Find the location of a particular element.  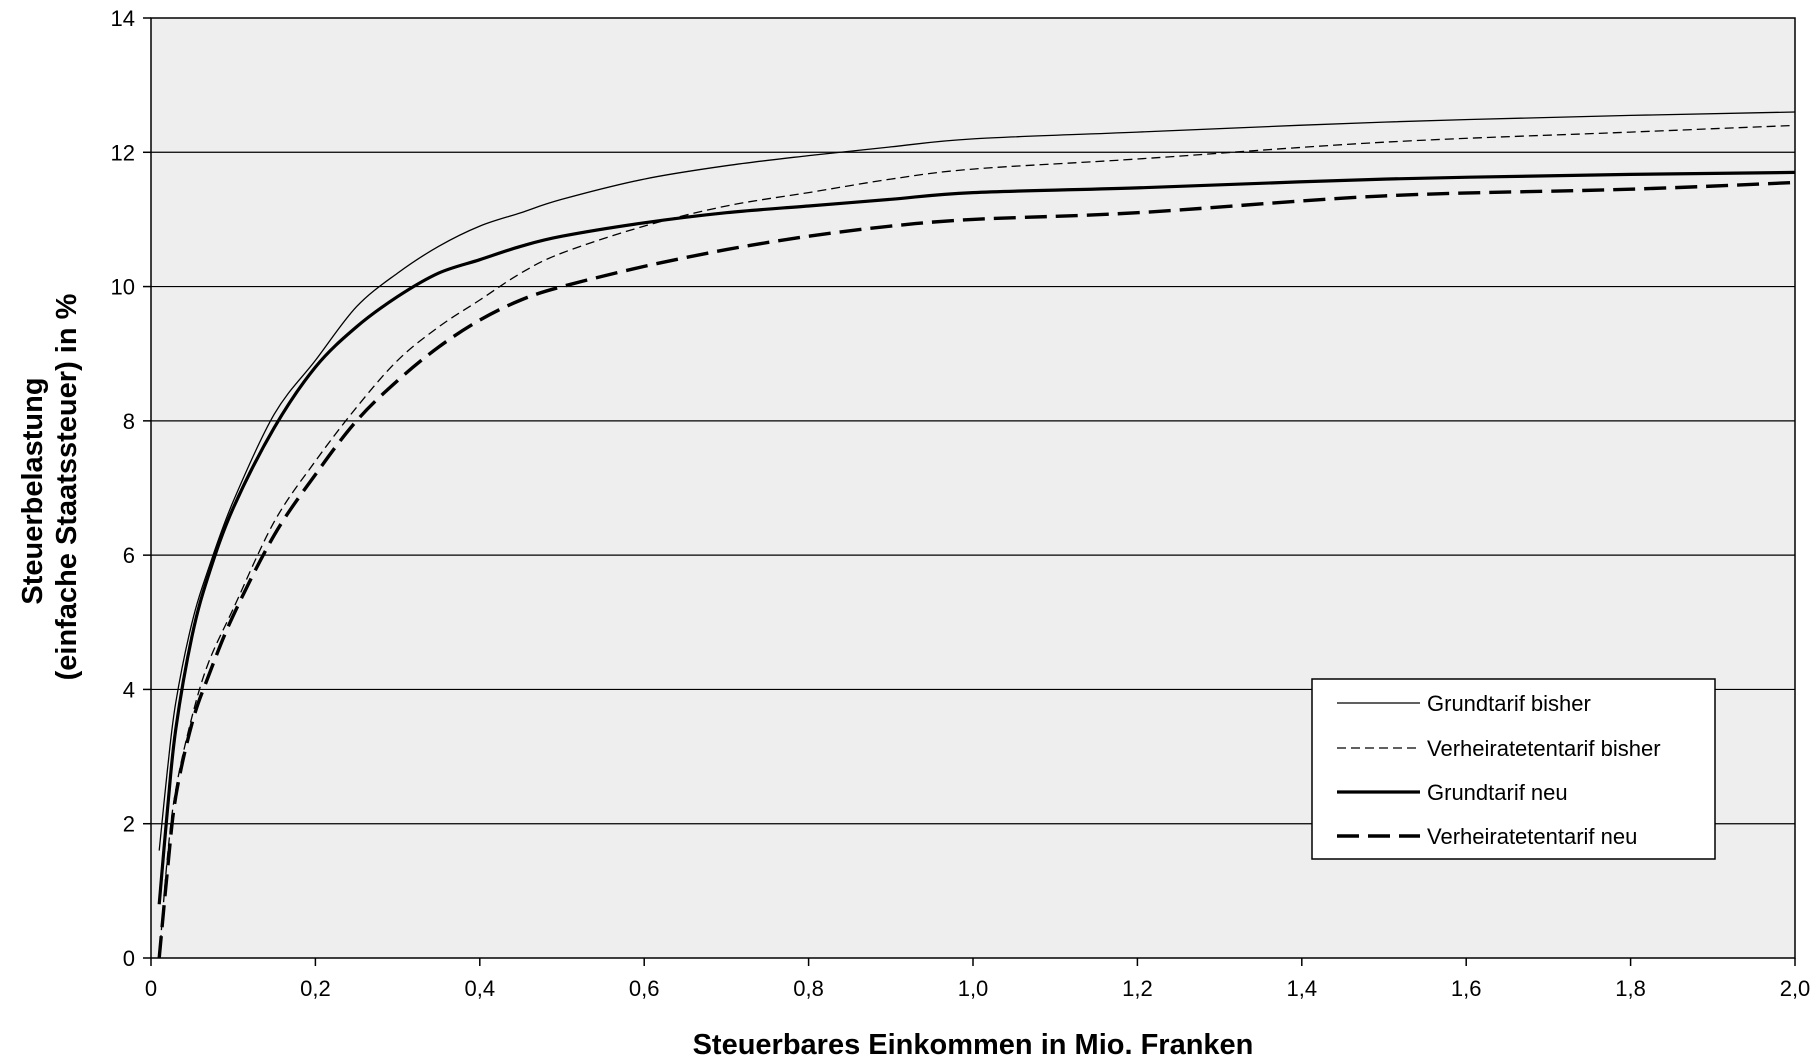

legend-label-3: Grundtarif neu is located at coordinates (1497, 792).